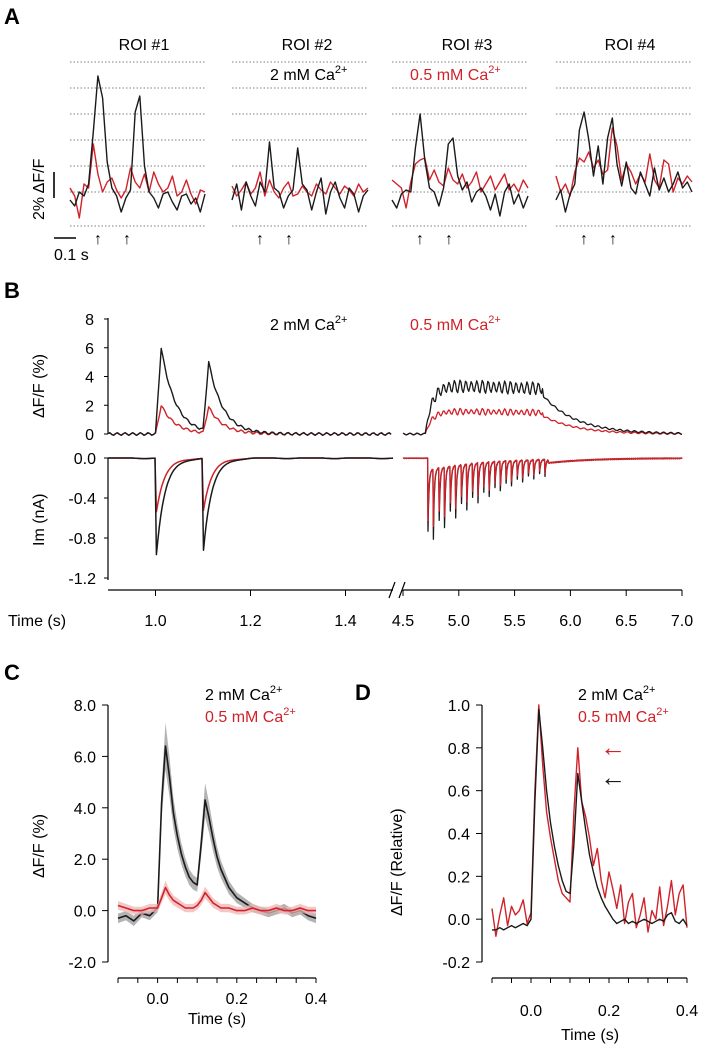 This screenshot has width=702, height=1050. I want to click on b-xlabel: Time (s), so click(37, 621).